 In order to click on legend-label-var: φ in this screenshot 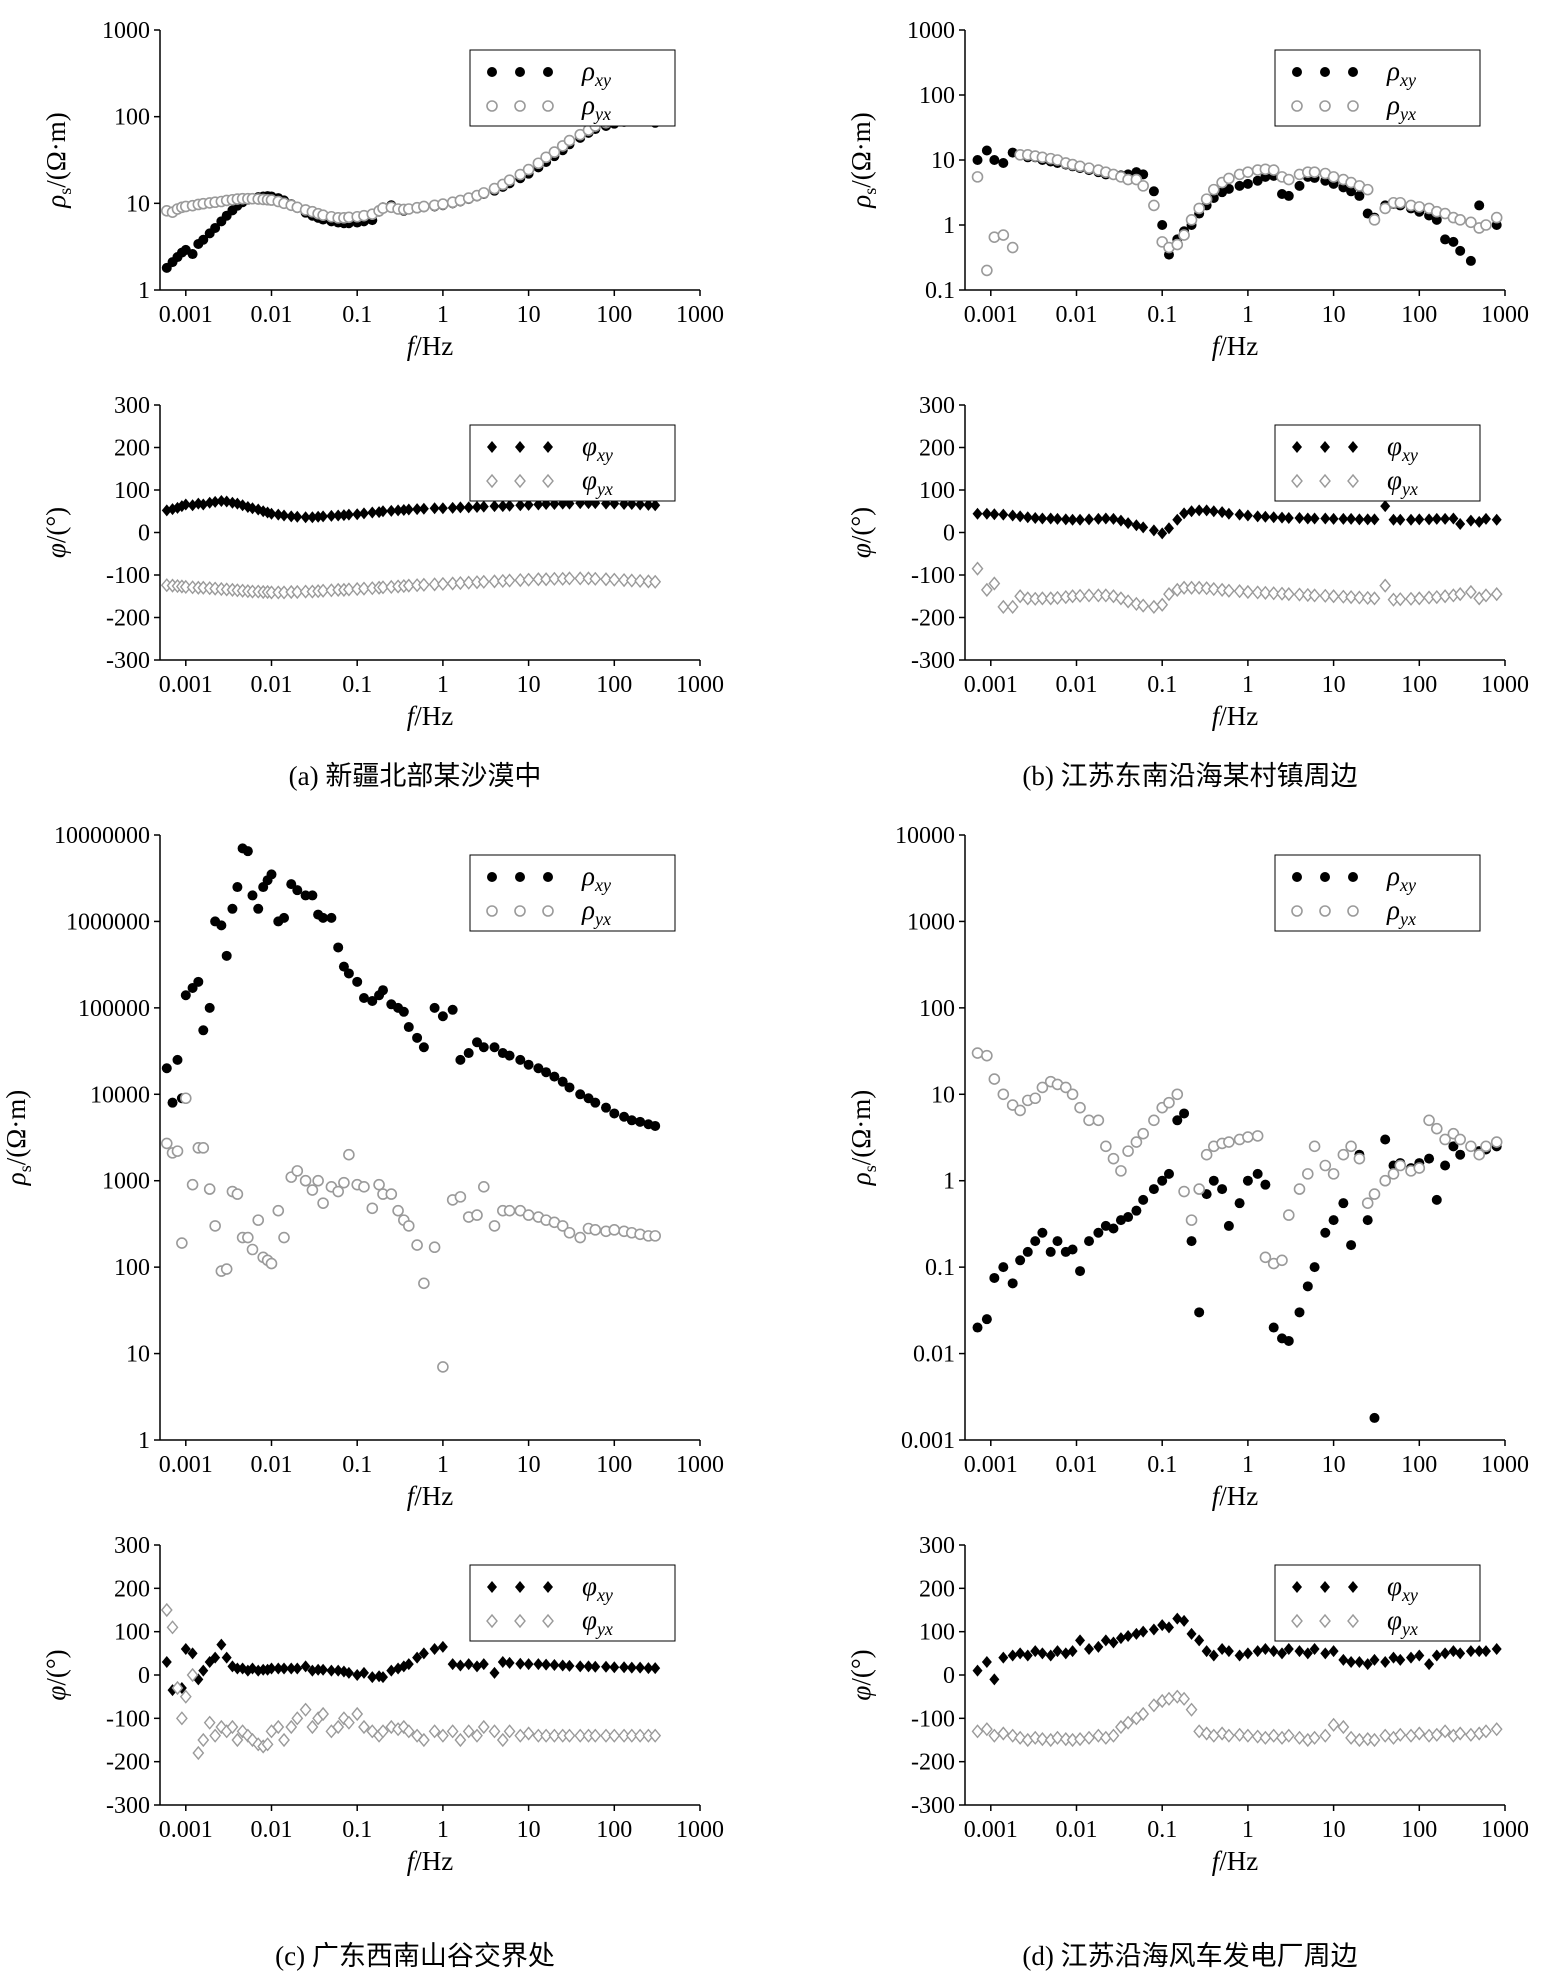, I will do `click(589, 1620)`.